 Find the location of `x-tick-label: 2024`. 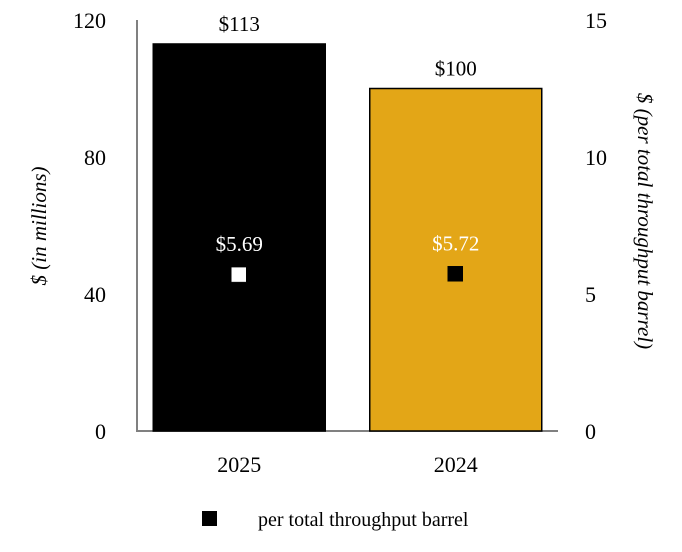

x-tick-label: 2024 is located at coordinates (456, 464).